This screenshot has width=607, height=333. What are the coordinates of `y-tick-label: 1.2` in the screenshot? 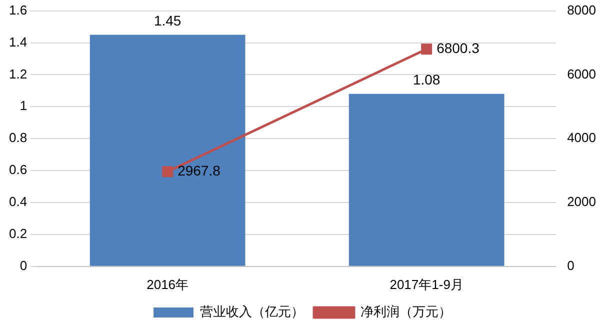 It's located at (18, 74).